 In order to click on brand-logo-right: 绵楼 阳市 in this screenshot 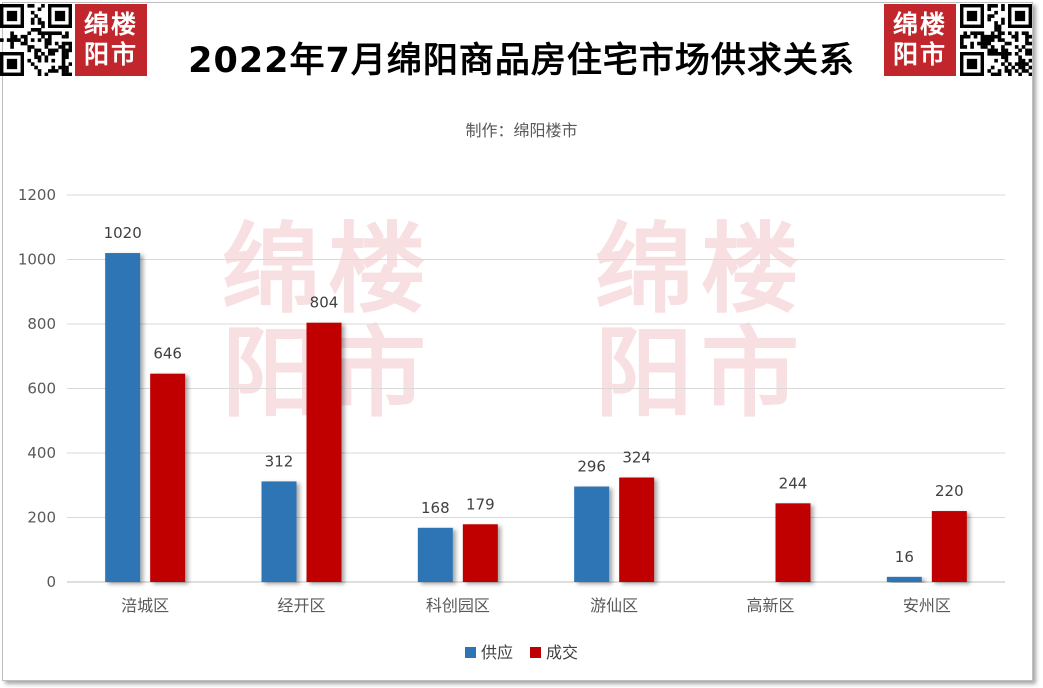, I will do `click(920, 40)`.